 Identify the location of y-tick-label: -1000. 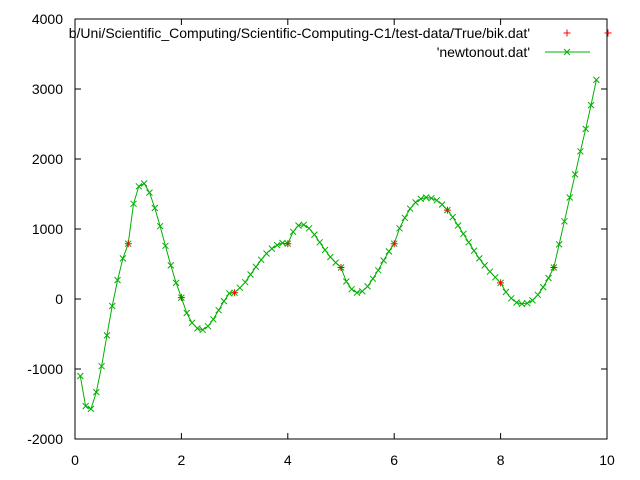
(45, 369).